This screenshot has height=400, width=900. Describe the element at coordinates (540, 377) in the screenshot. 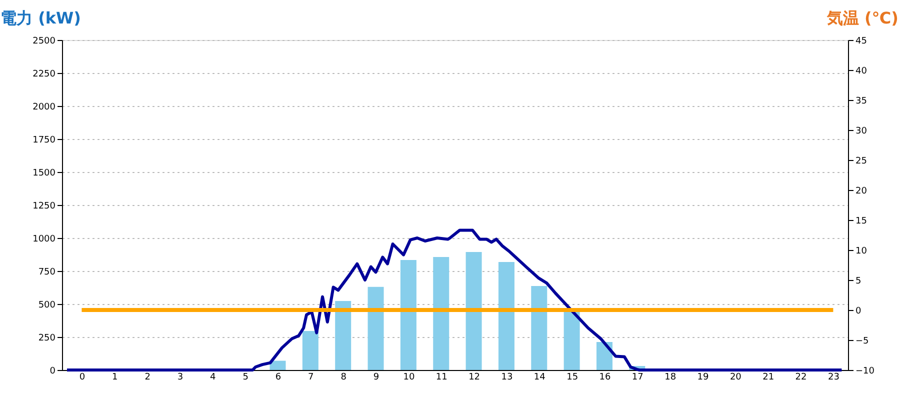

I see `x-tick-label: 14` at that location.